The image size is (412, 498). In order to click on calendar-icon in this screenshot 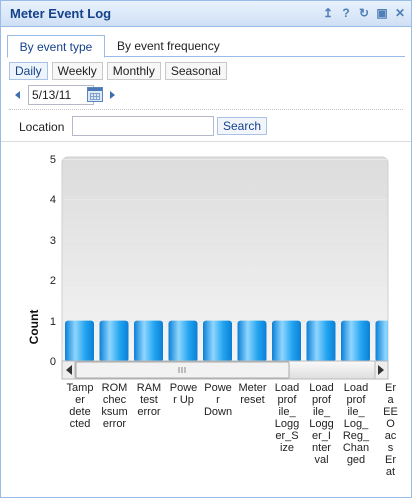, I will do `click(95, 94)`.